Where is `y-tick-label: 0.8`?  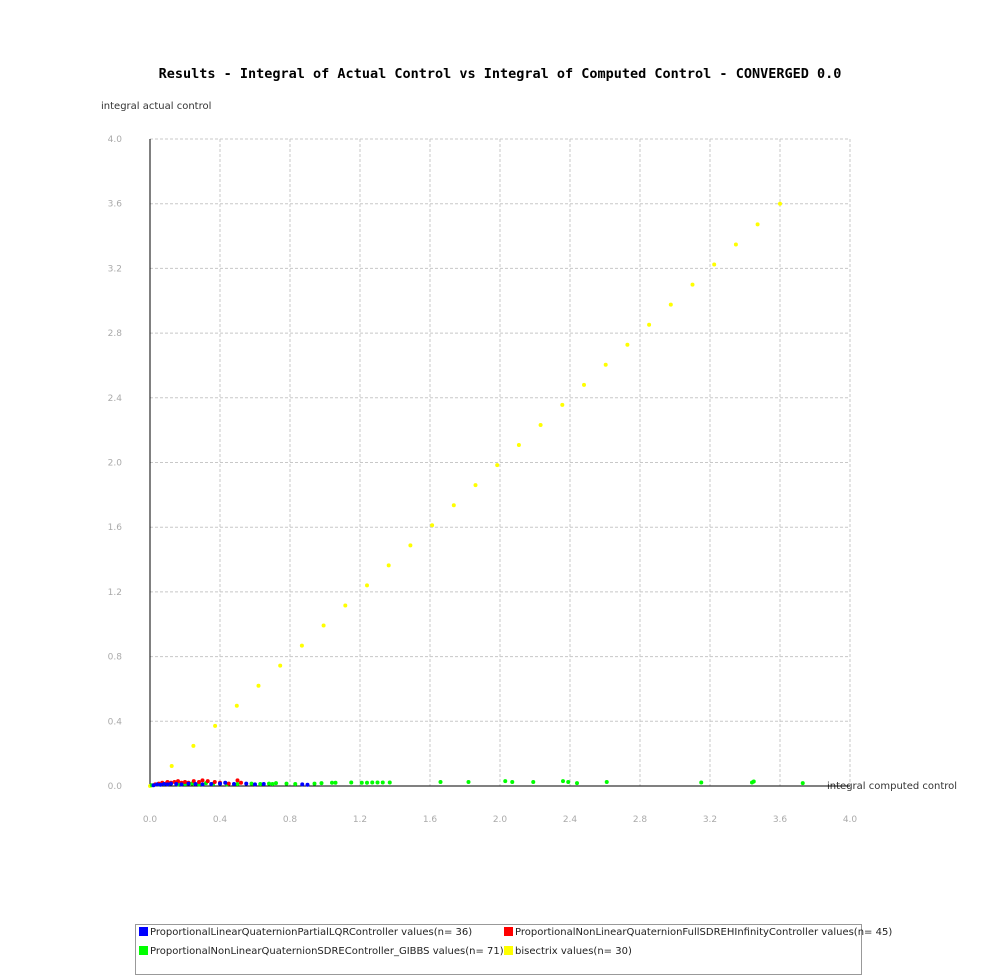
y-tick-label: 0.8 is located at coordinates (115, 658).